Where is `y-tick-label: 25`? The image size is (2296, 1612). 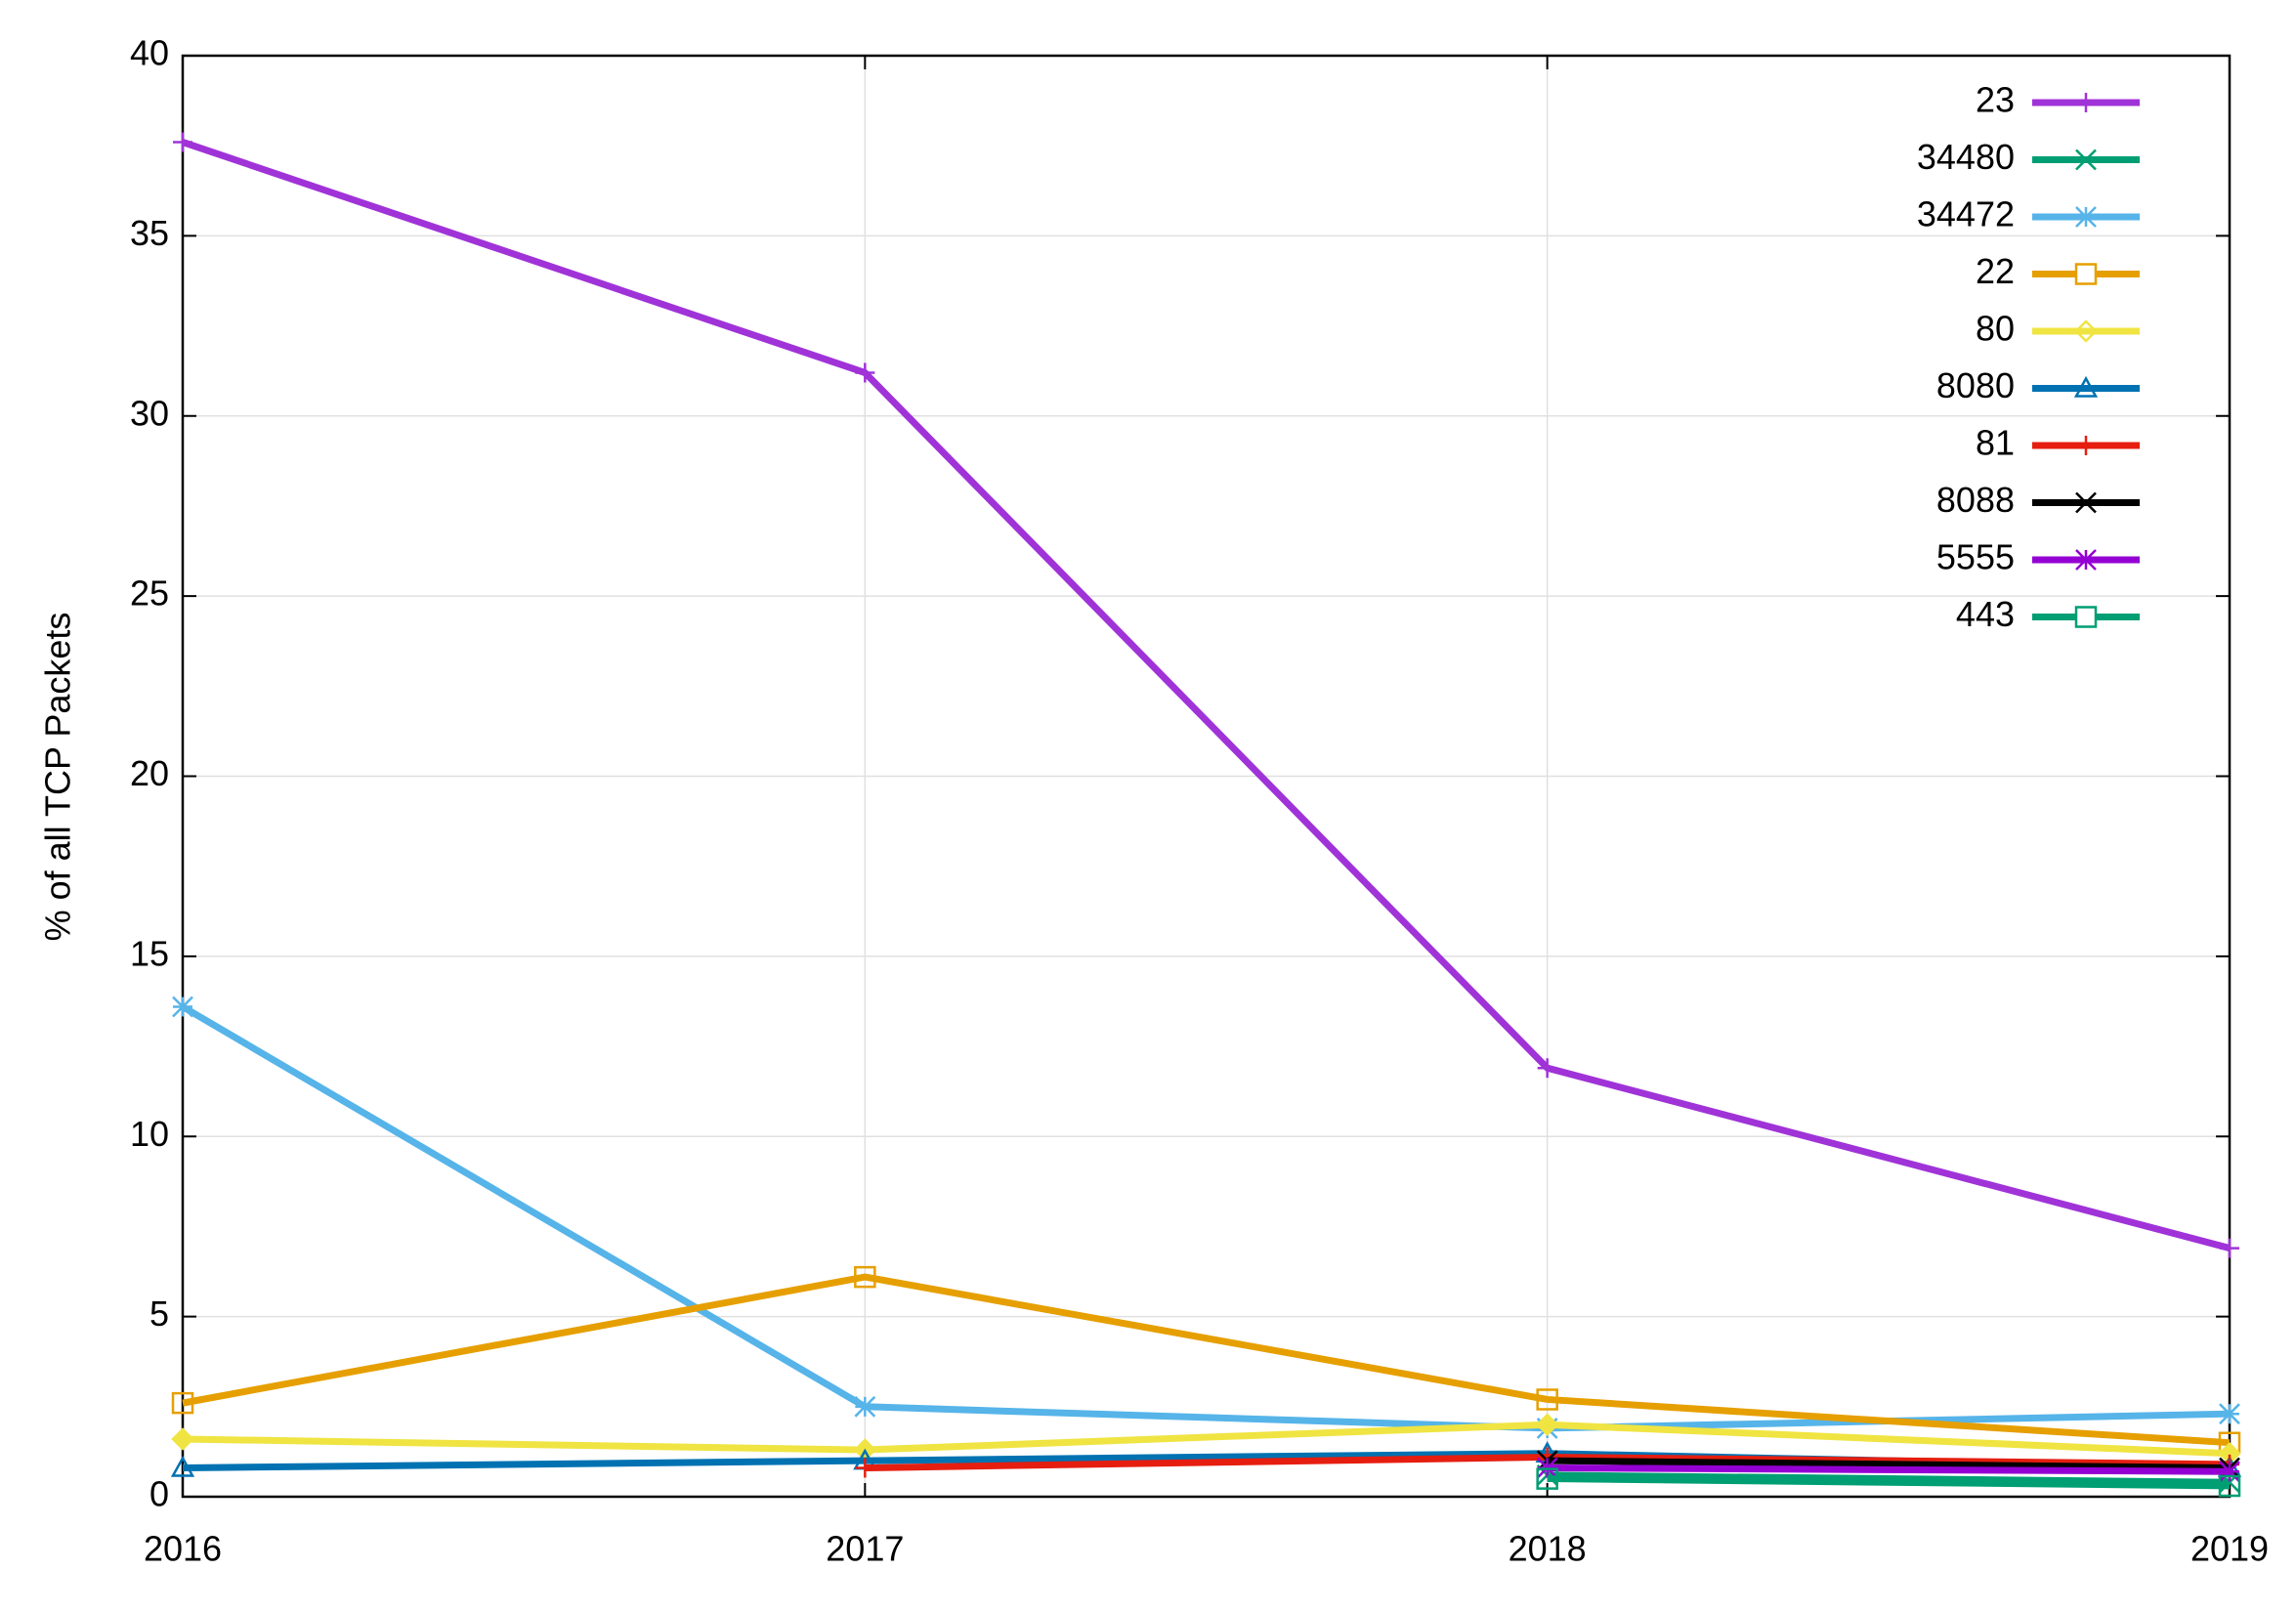
y-tick-label: 25 is located at coordinates (150, 593).